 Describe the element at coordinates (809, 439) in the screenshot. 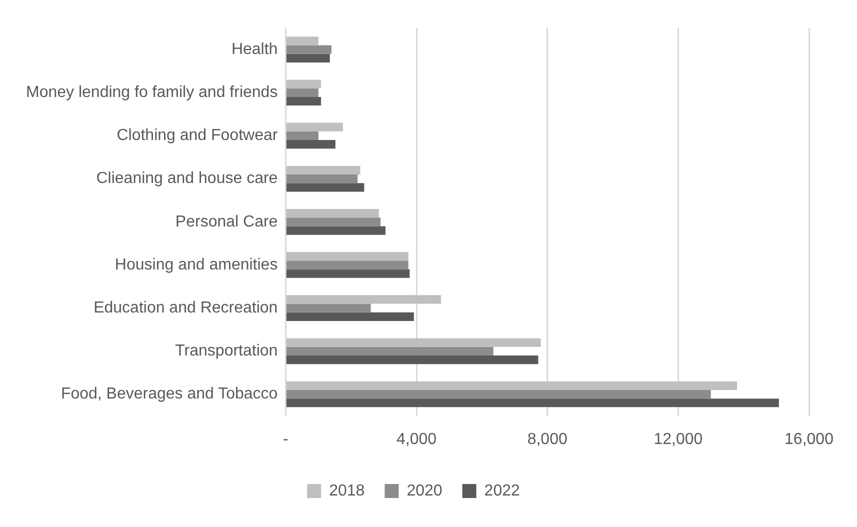

I see `x-tick-label: 16,000` at that location.